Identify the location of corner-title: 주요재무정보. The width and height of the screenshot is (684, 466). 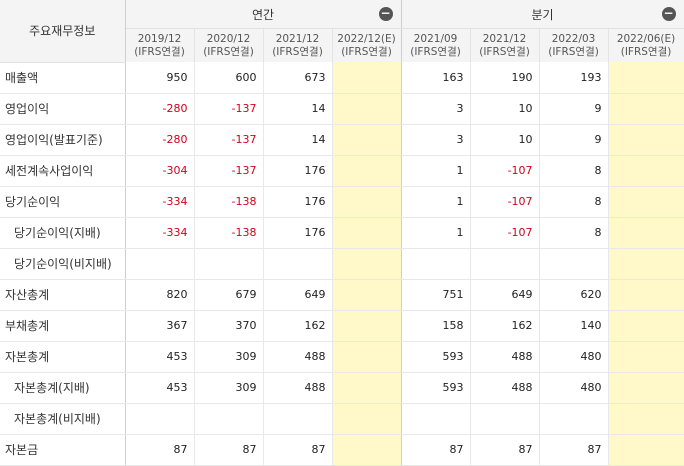
(63, 31).